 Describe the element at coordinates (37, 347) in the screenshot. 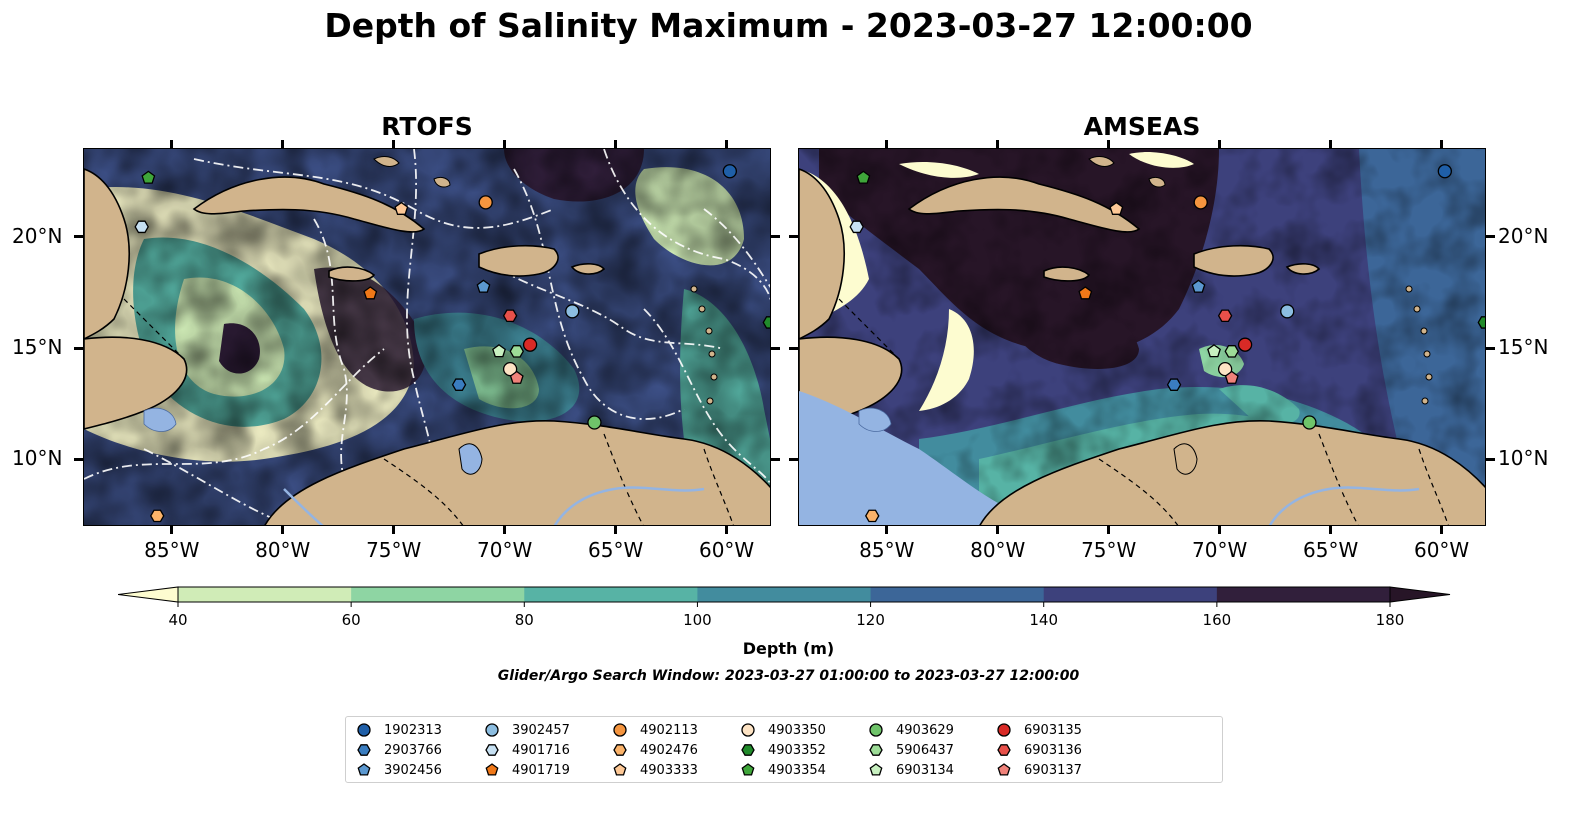

I see `lat-label-left: 15°N` at that location.